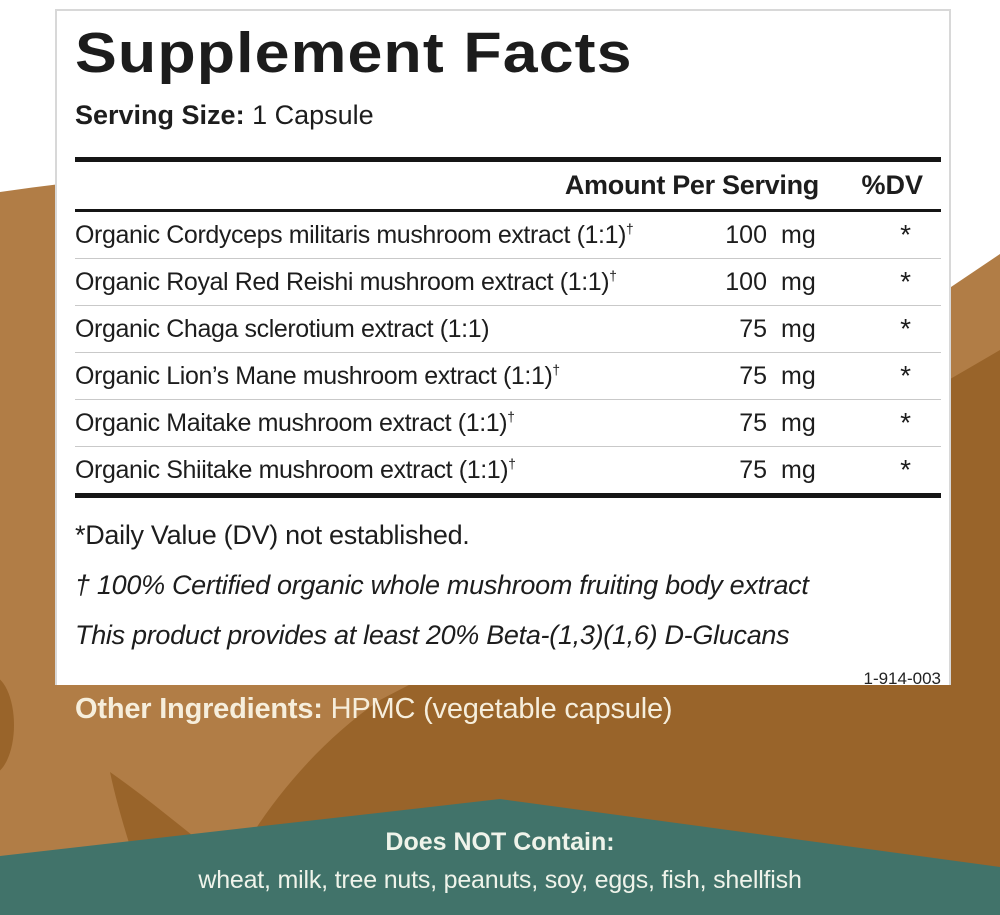  What do you see at coordinates (272, 535) in the screenshot?
I see `dv-footnote: *Daily Value (DV) not established.` at bounding box center [272, 535].